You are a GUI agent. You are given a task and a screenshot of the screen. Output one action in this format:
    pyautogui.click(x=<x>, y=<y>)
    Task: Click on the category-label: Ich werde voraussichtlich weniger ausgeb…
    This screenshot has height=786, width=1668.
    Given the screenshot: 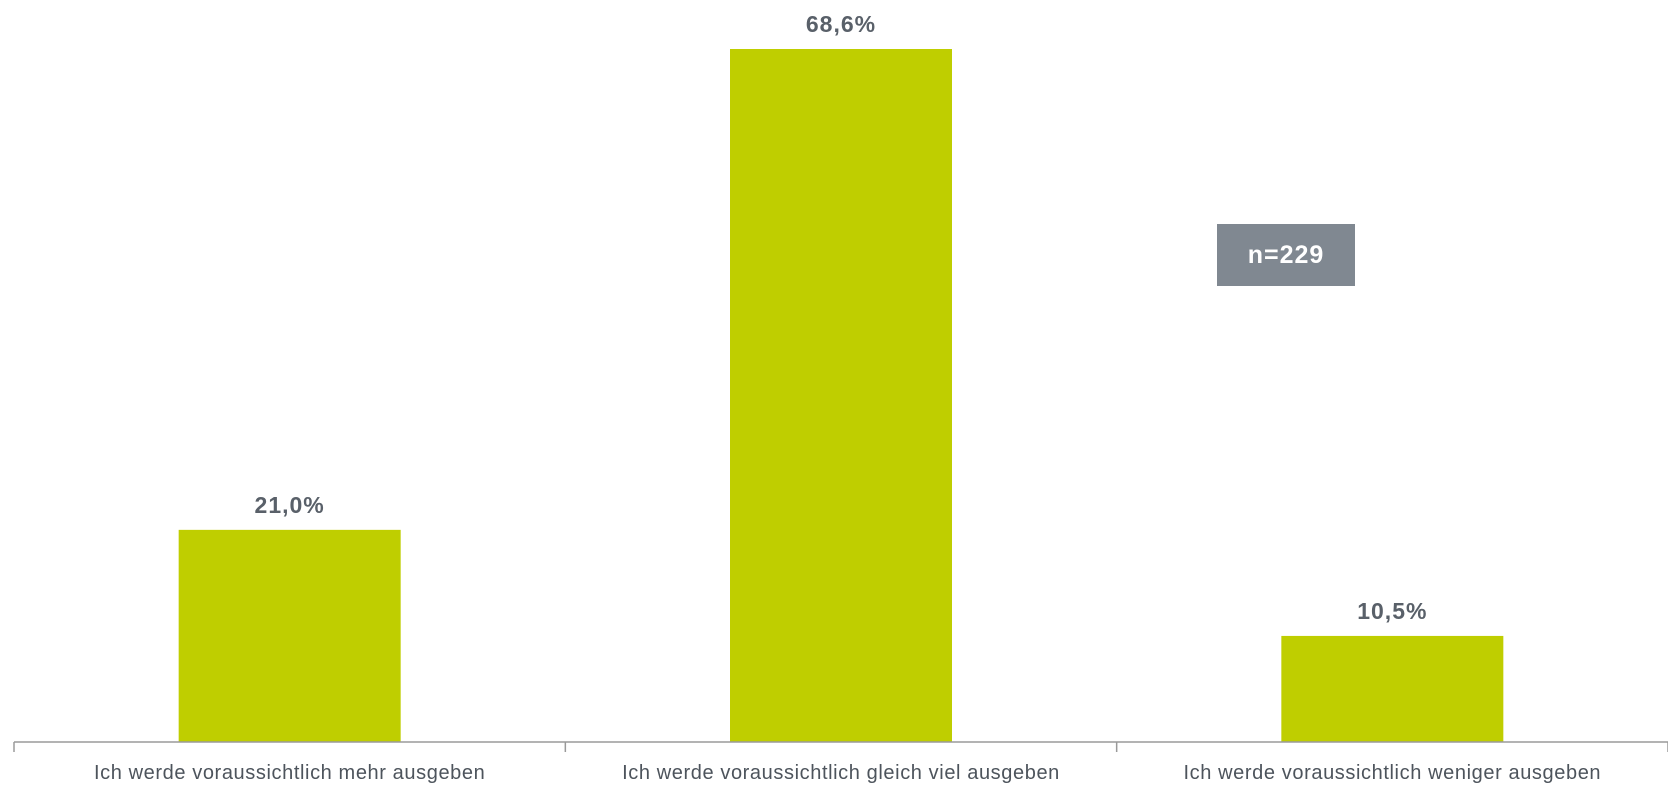 What is the action you would take?
    pyautogui.click(x=1393, y=773)
    